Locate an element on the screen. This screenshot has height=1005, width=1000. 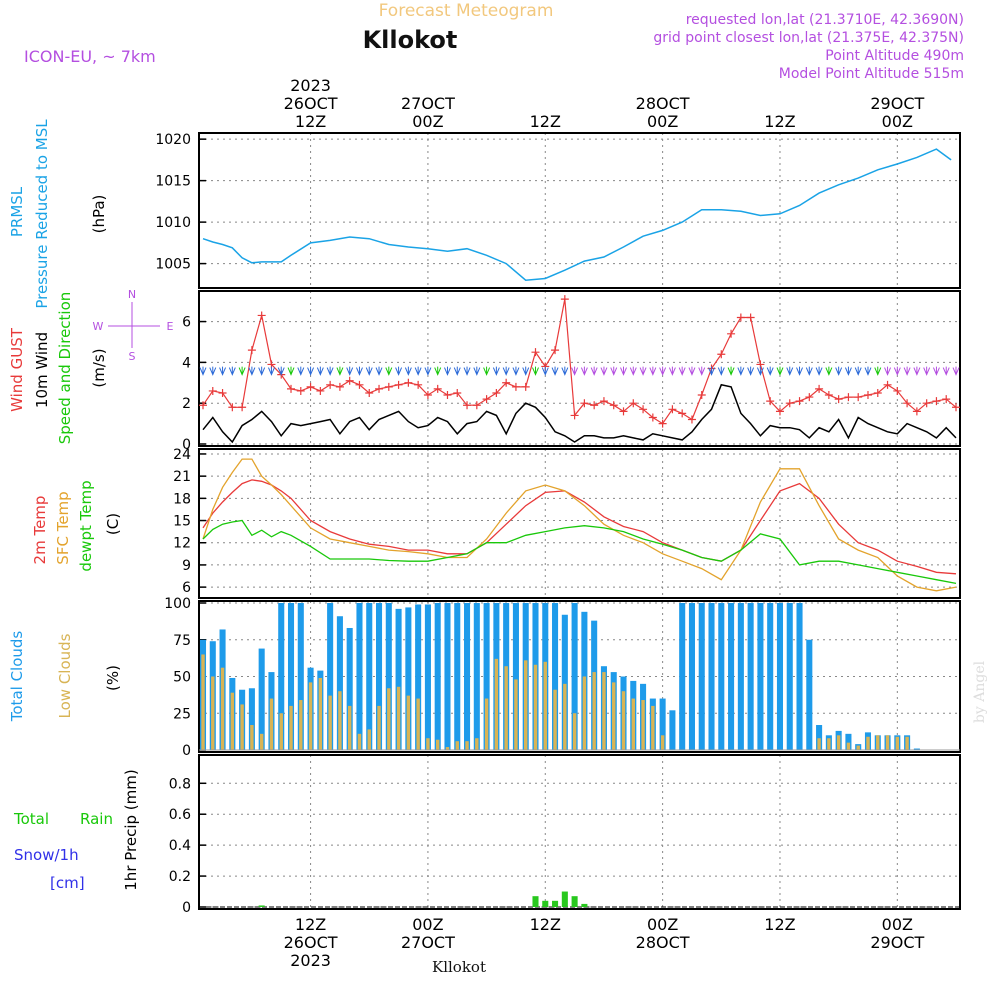
top-time-label: 27OCT is located at coordinates (428, 103).